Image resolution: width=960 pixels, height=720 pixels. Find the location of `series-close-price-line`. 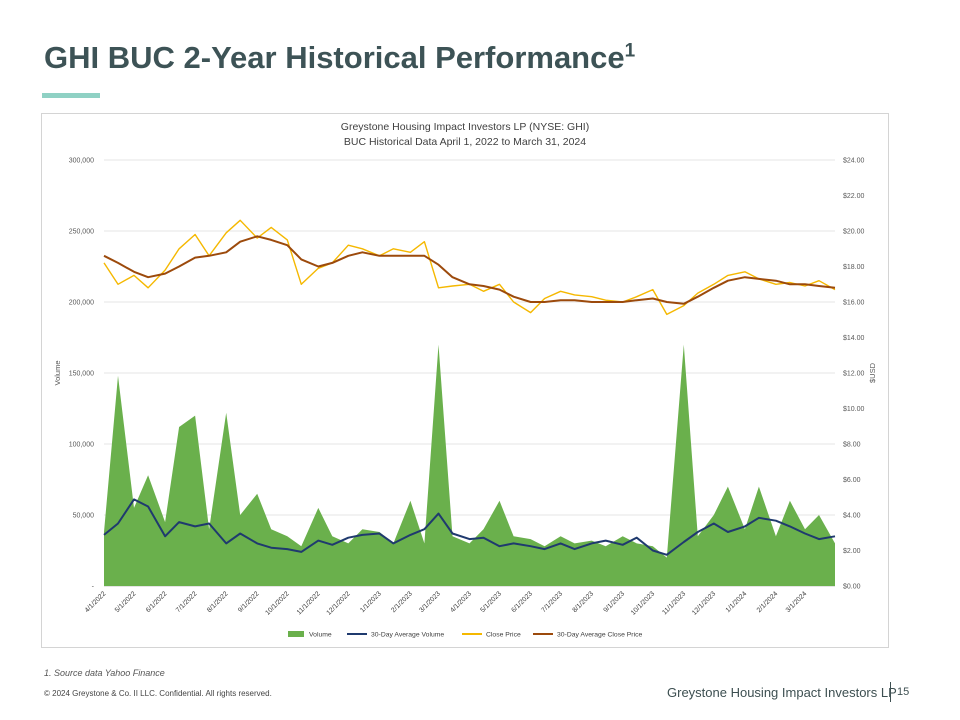

series-close-price-line is located at coordinates (469, 267).